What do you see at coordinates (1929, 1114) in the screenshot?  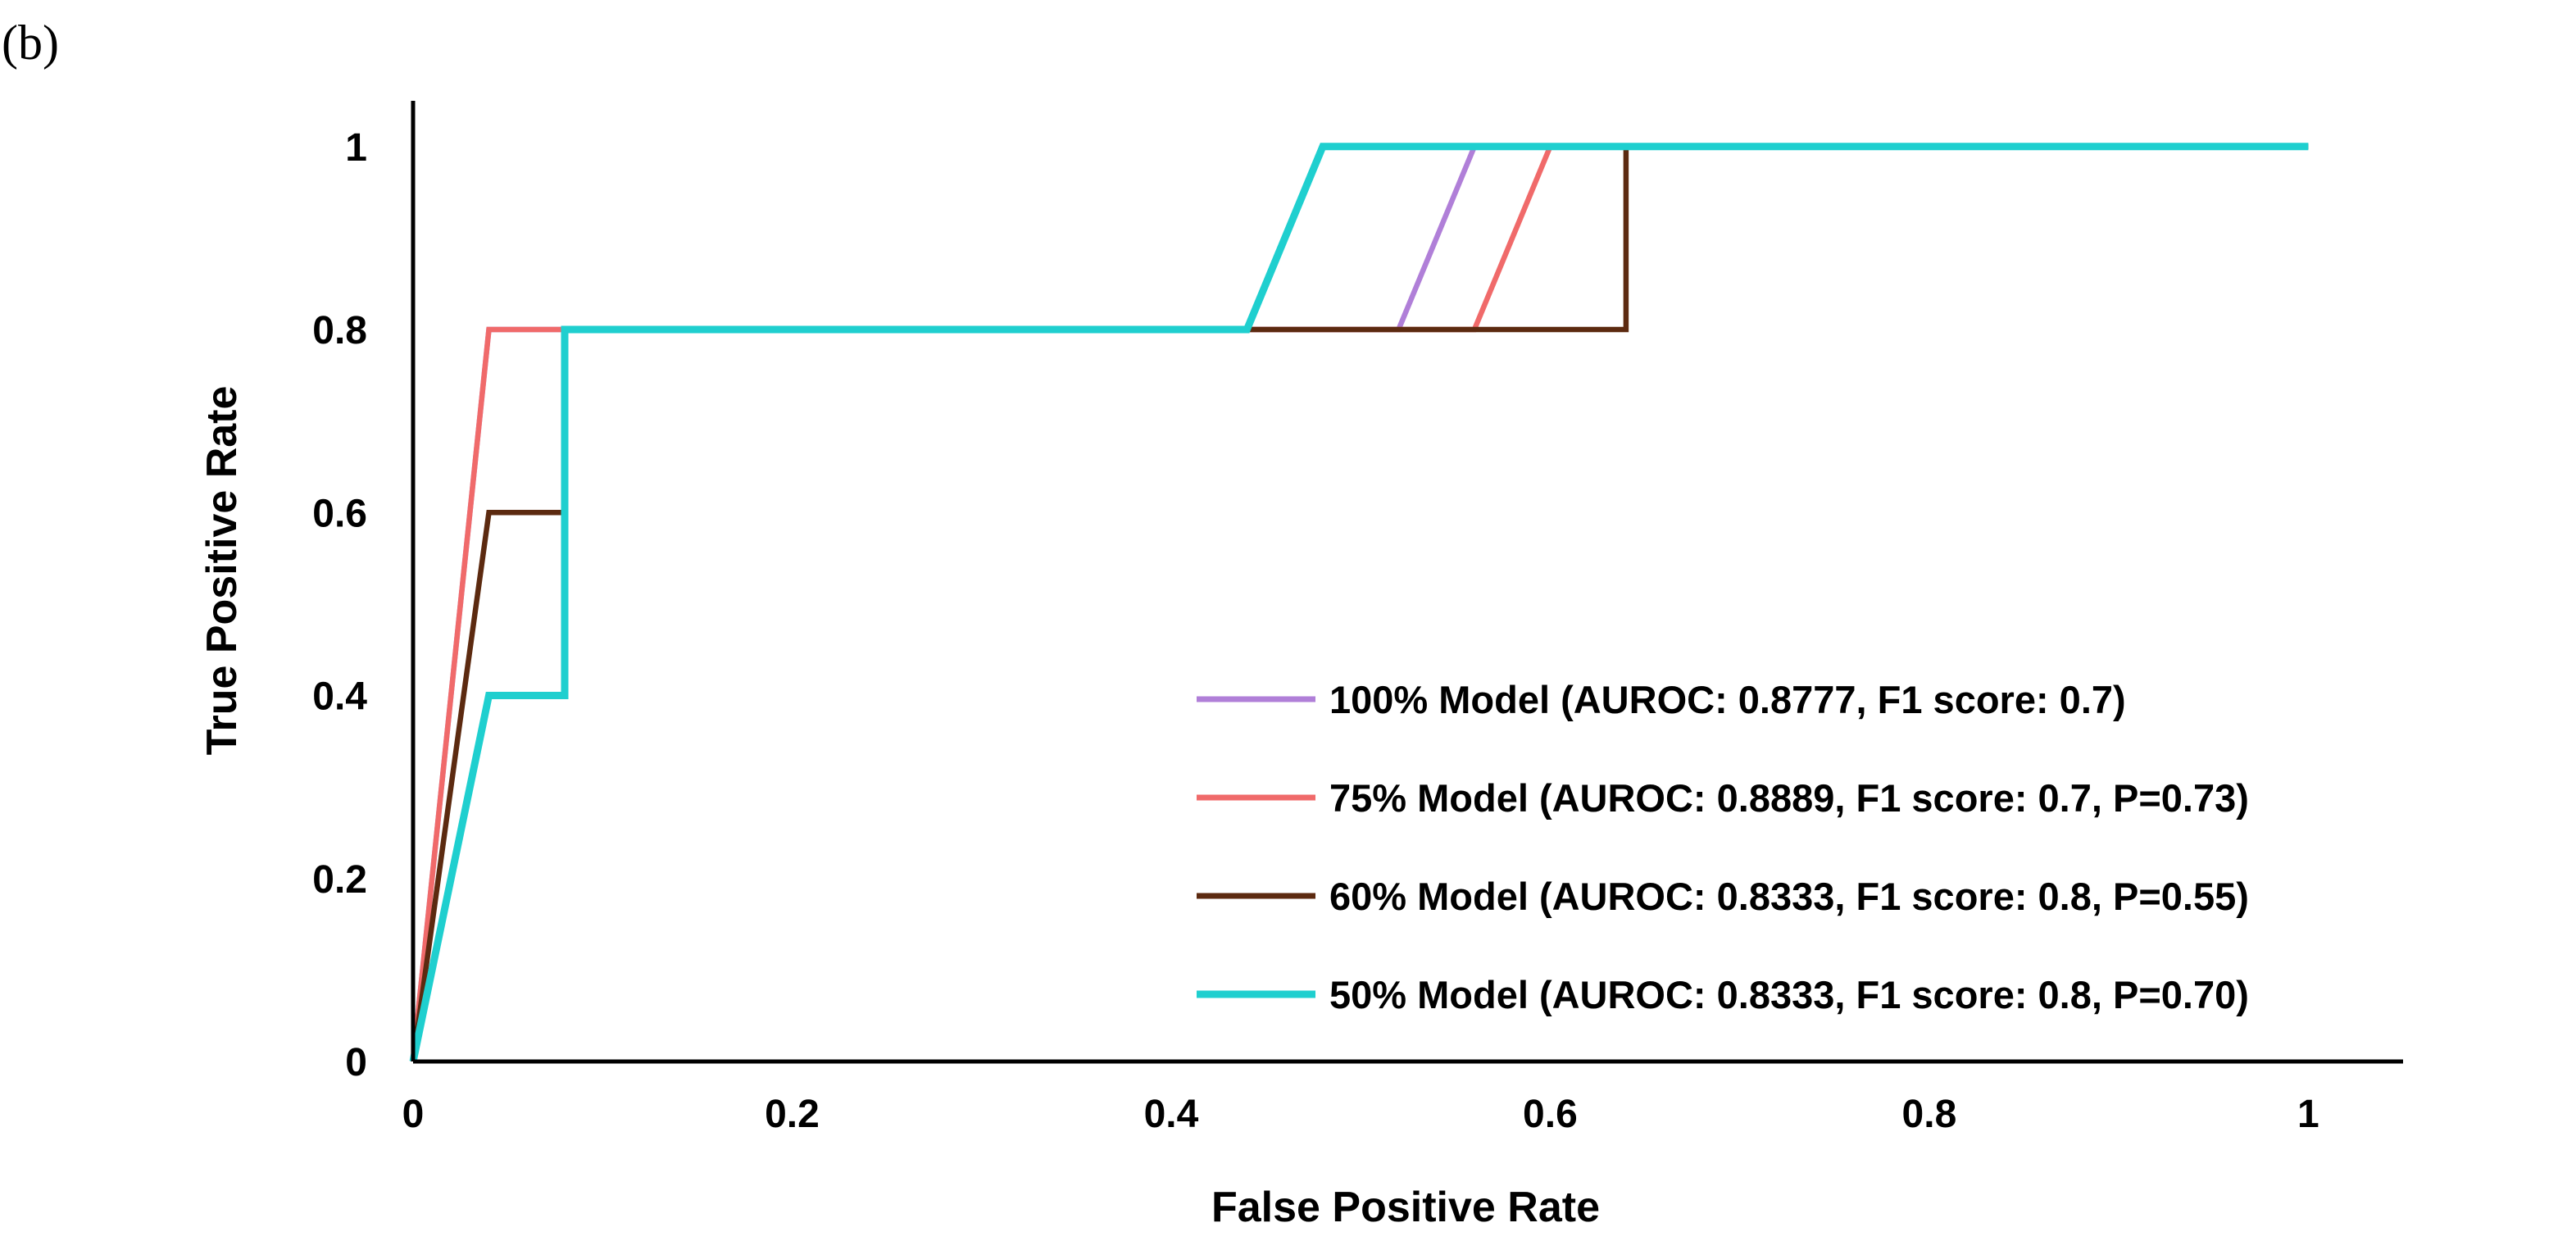 I see `x-tick-label: 0.8` at bounding box center [1929, 1114].